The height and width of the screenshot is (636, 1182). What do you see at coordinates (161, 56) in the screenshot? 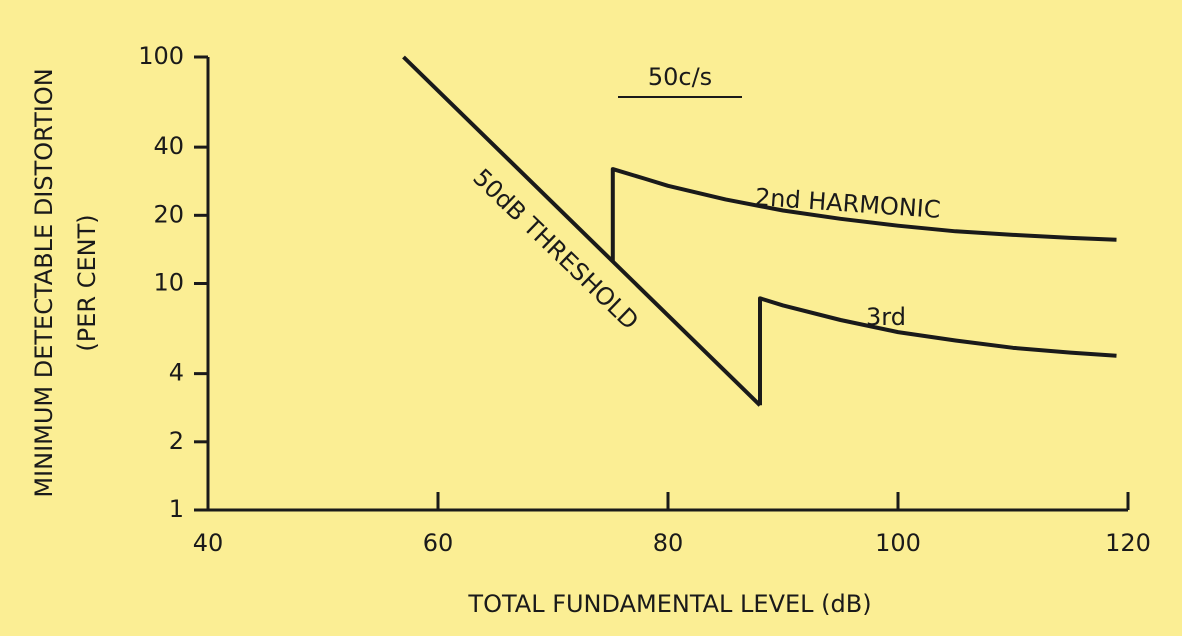
I see `y-tick-label: 100` at bounding box center [161, 56].